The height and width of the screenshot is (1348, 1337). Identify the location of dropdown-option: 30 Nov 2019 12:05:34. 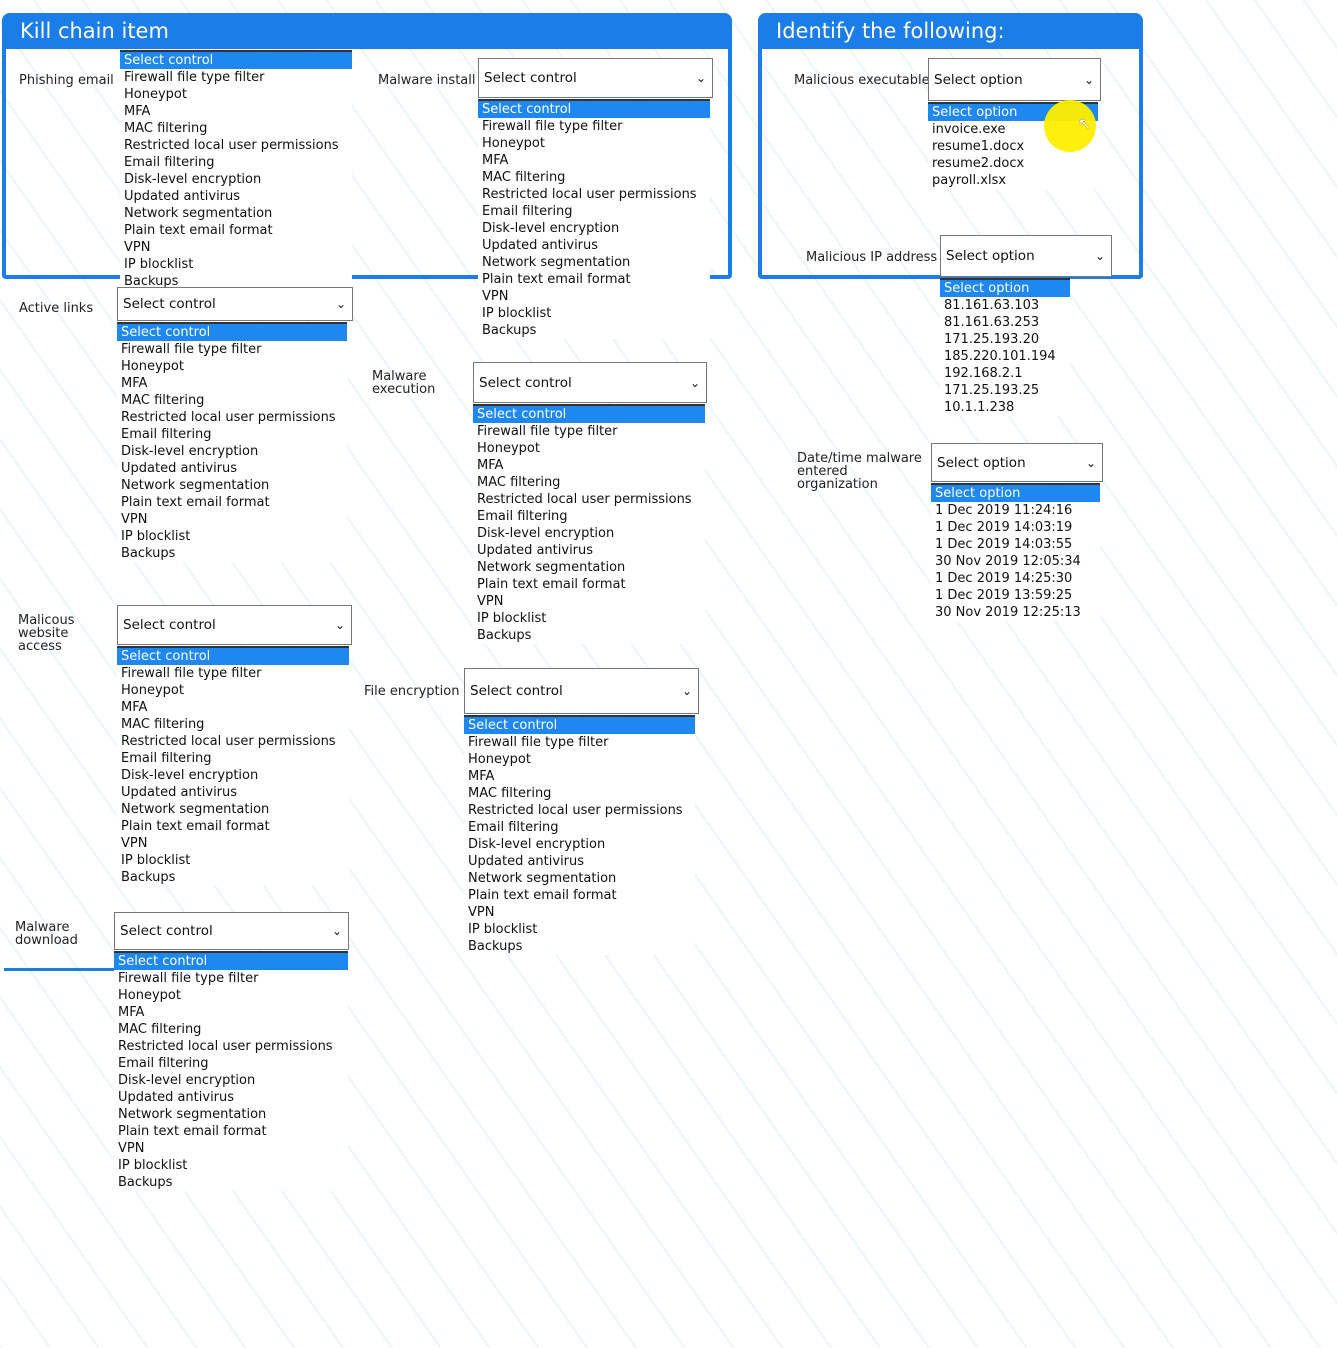
(1008, 561).